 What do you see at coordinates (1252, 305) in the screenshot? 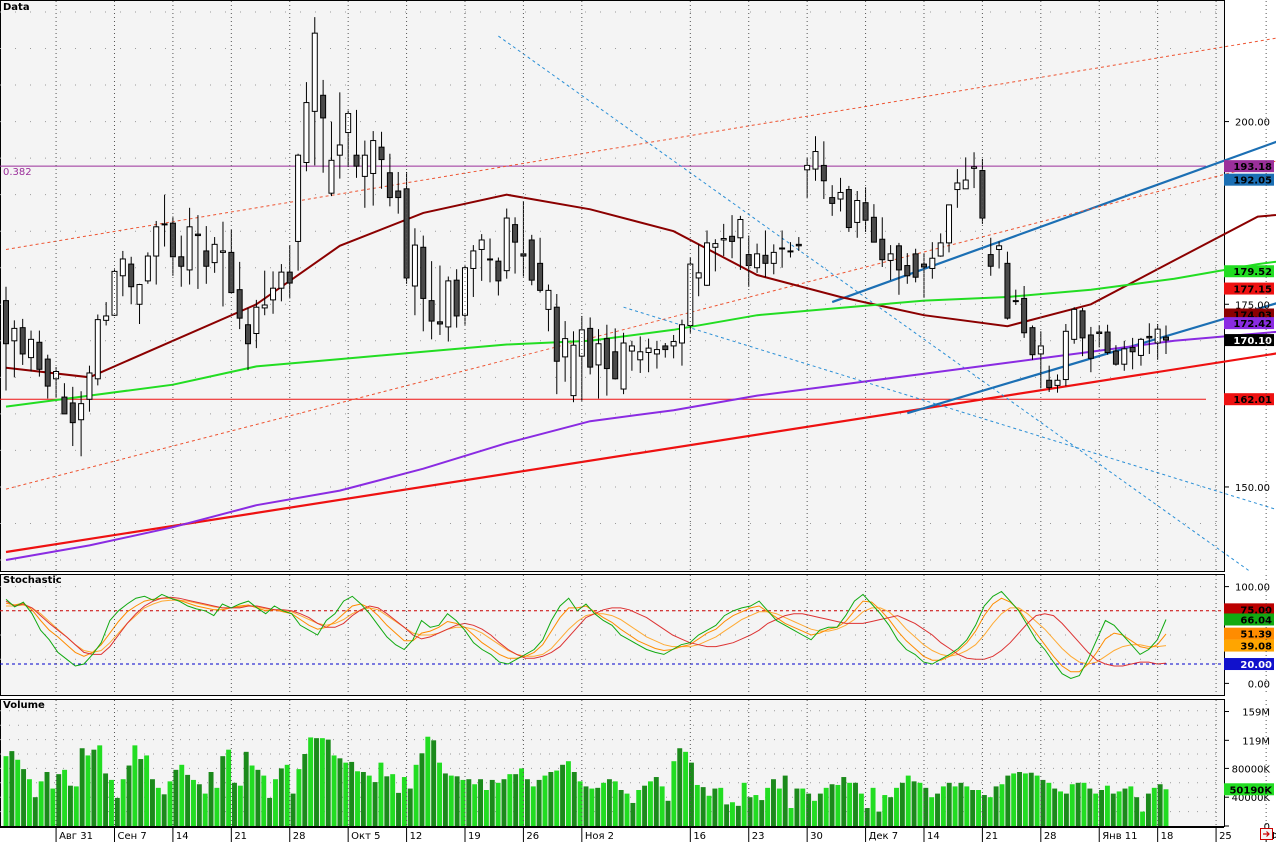
I see `price-axis-label: 175.00` at bounding box center [1252, 305].